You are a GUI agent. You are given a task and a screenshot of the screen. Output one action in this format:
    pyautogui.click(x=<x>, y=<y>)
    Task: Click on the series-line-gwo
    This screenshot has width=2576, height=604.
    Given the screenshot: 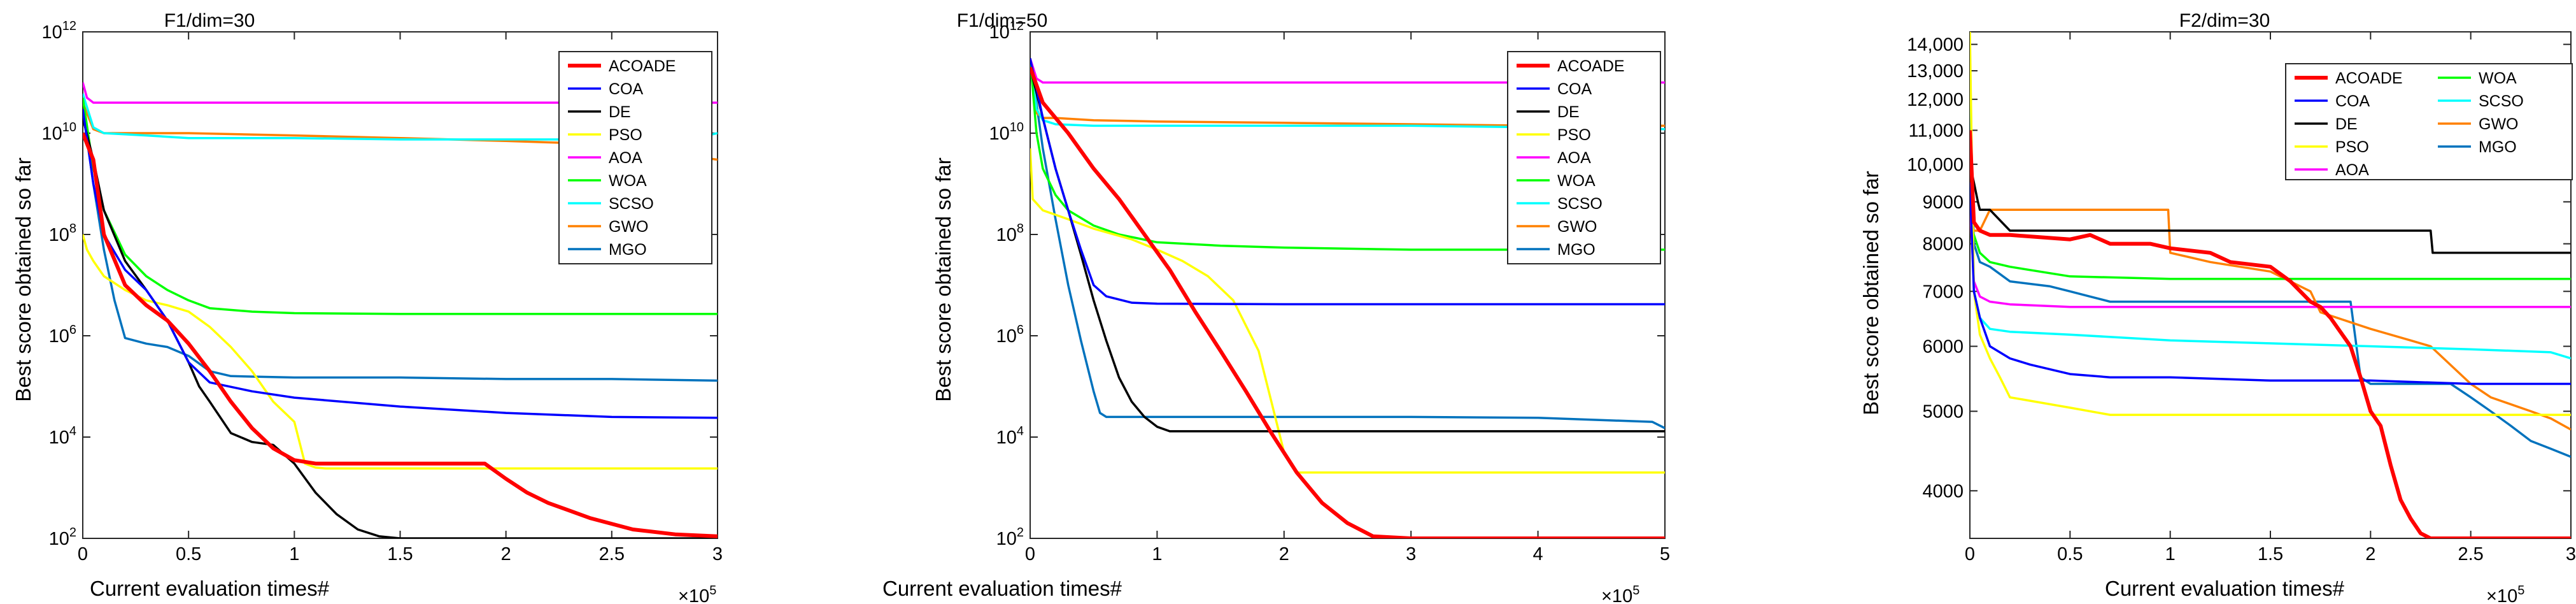 What is the action you would take?
    pyautogui.click(x=2270, y=319)
    